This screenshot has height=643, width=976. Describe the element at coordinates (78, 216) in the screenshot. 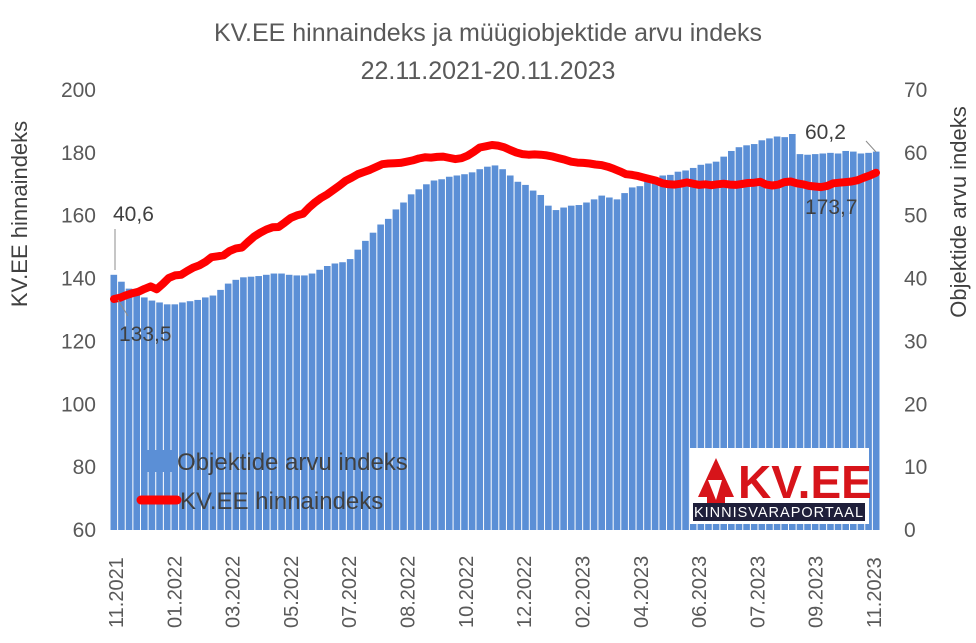

I see `left-tick-label: 160` at that location.